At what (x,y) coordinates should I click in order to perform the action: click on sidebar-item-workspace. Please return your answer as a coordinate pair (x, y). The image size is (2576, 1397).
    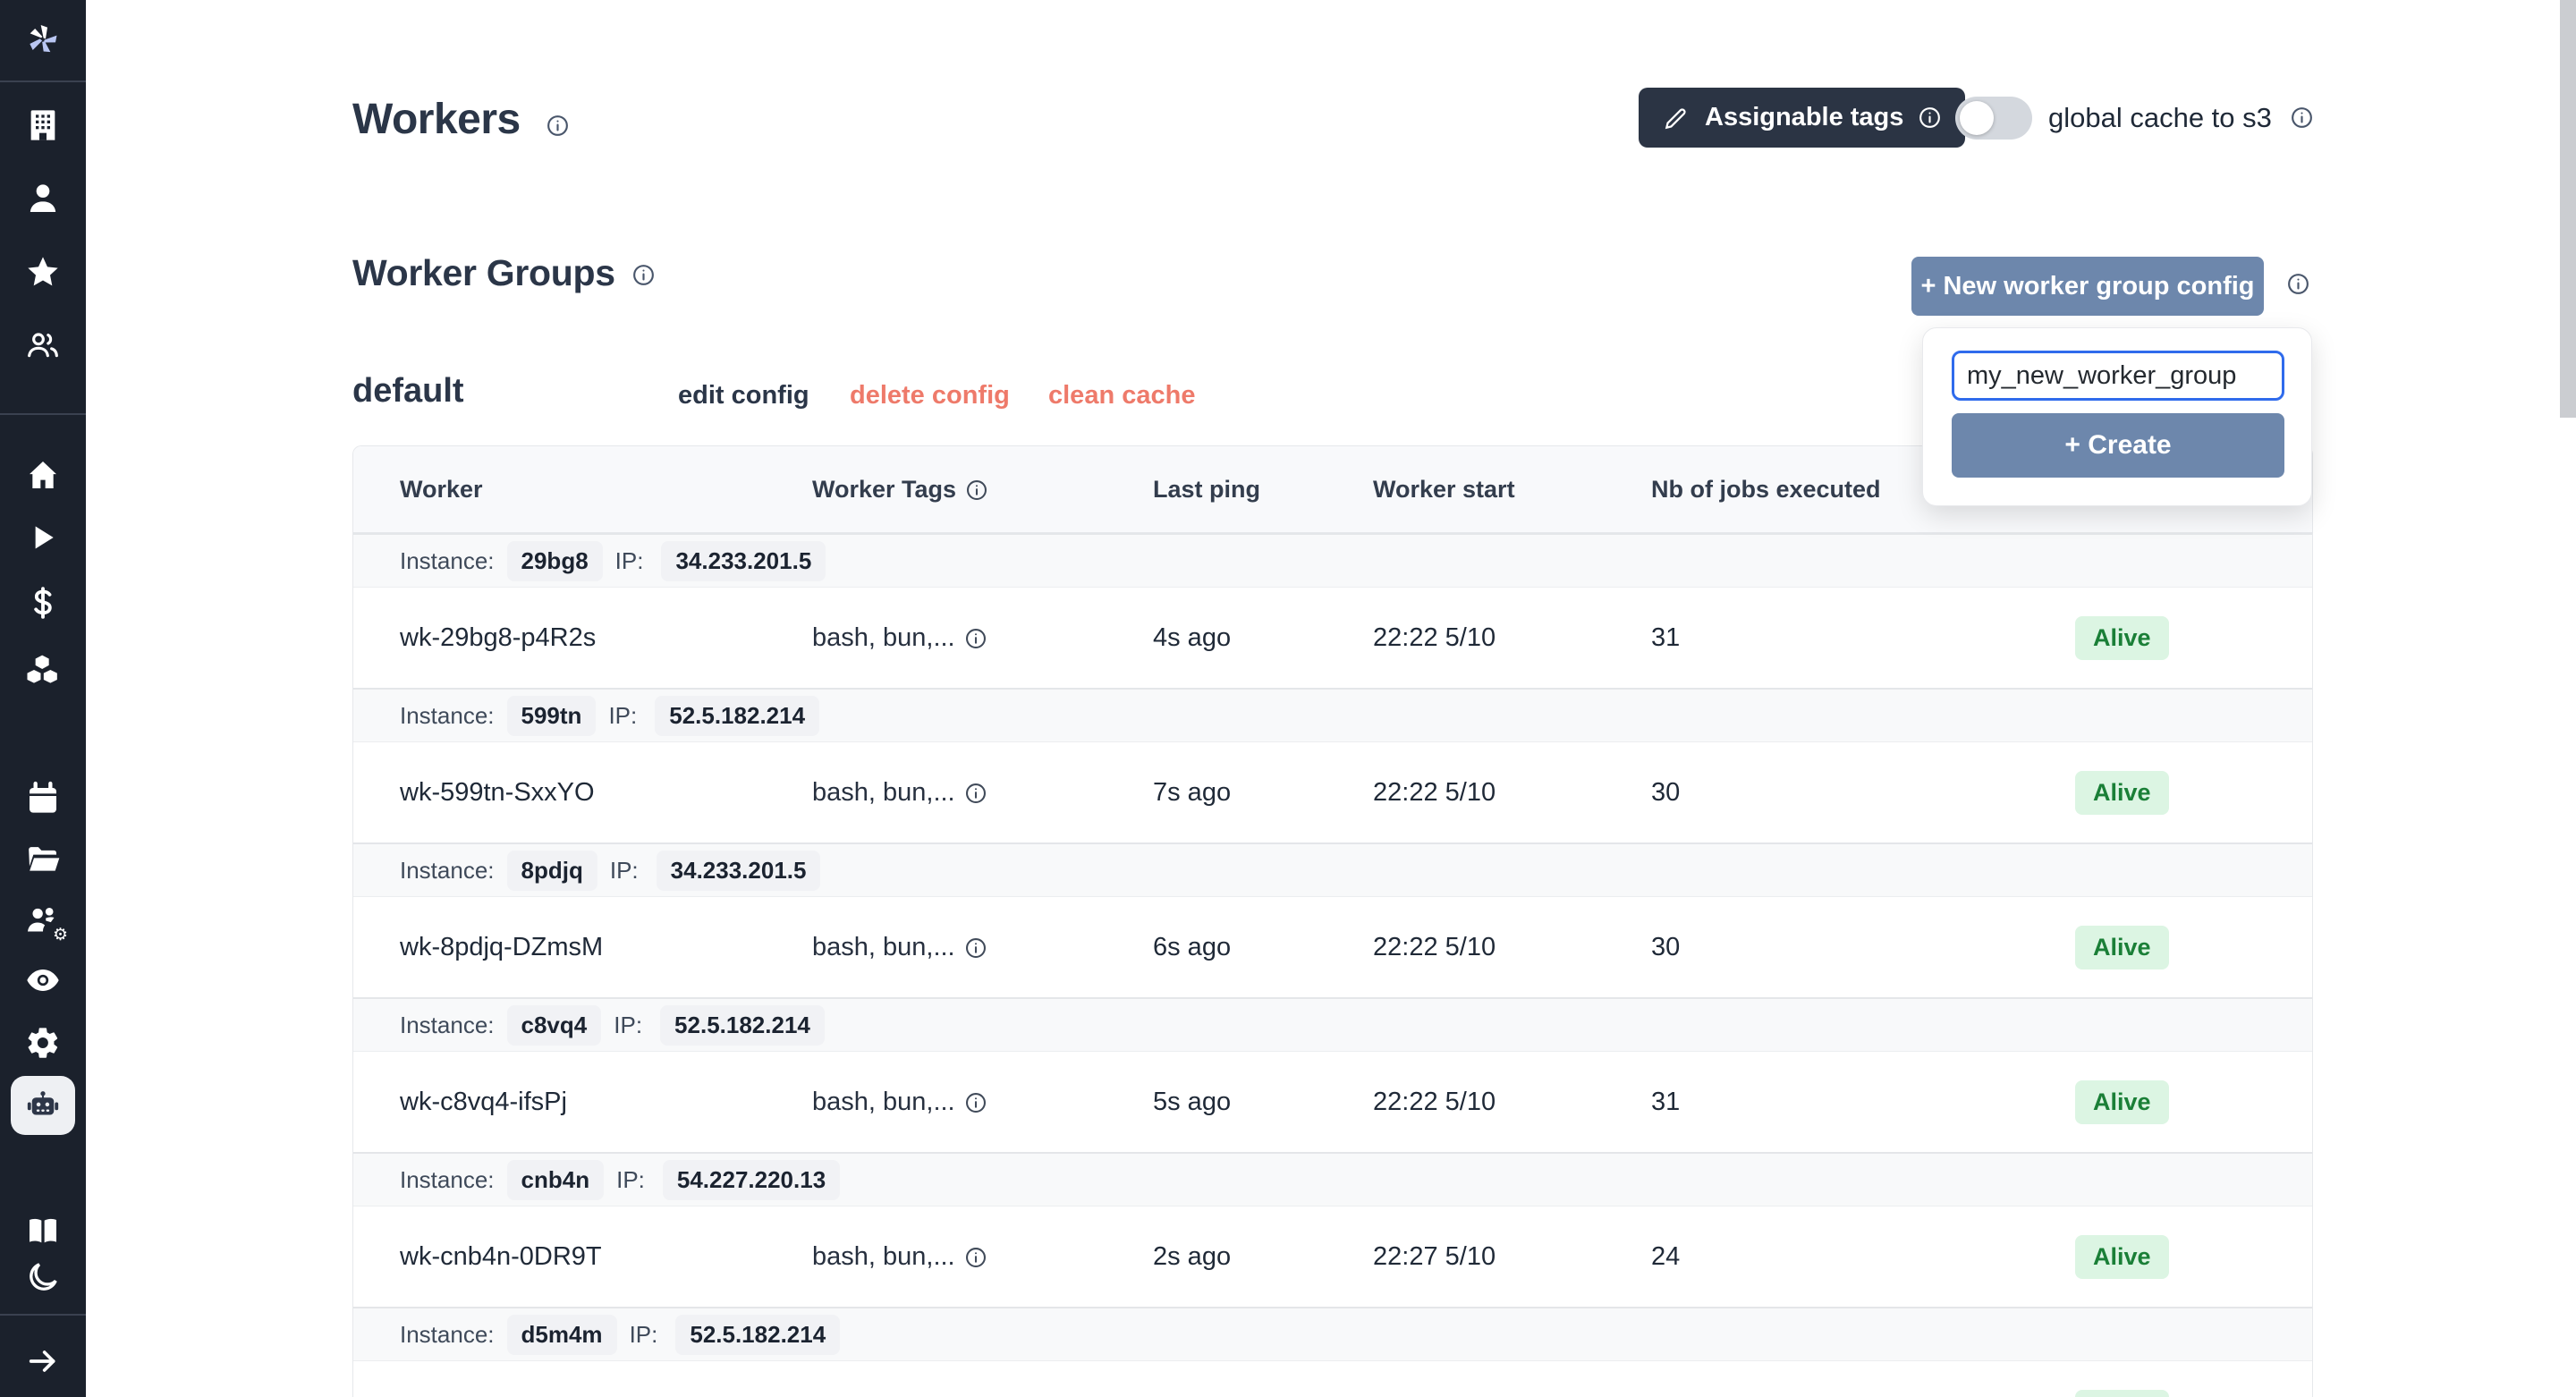
    Looking at the image, I should click on (42, 126).